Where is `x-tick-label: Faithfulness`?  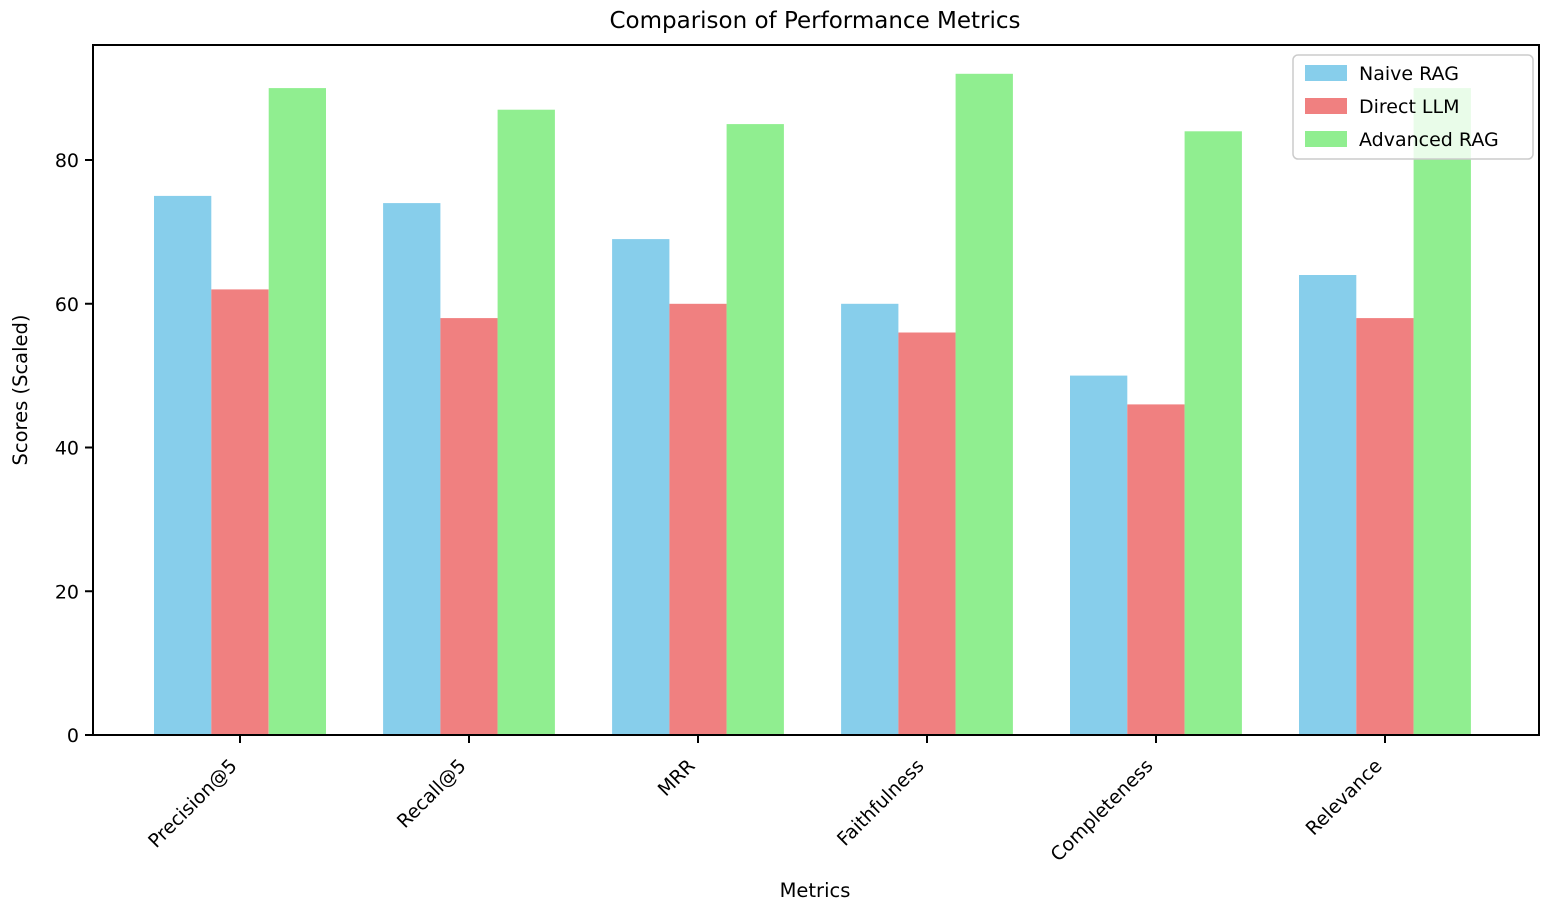 x-tick-label: Faithfulness is located at coordinates (881, 803).